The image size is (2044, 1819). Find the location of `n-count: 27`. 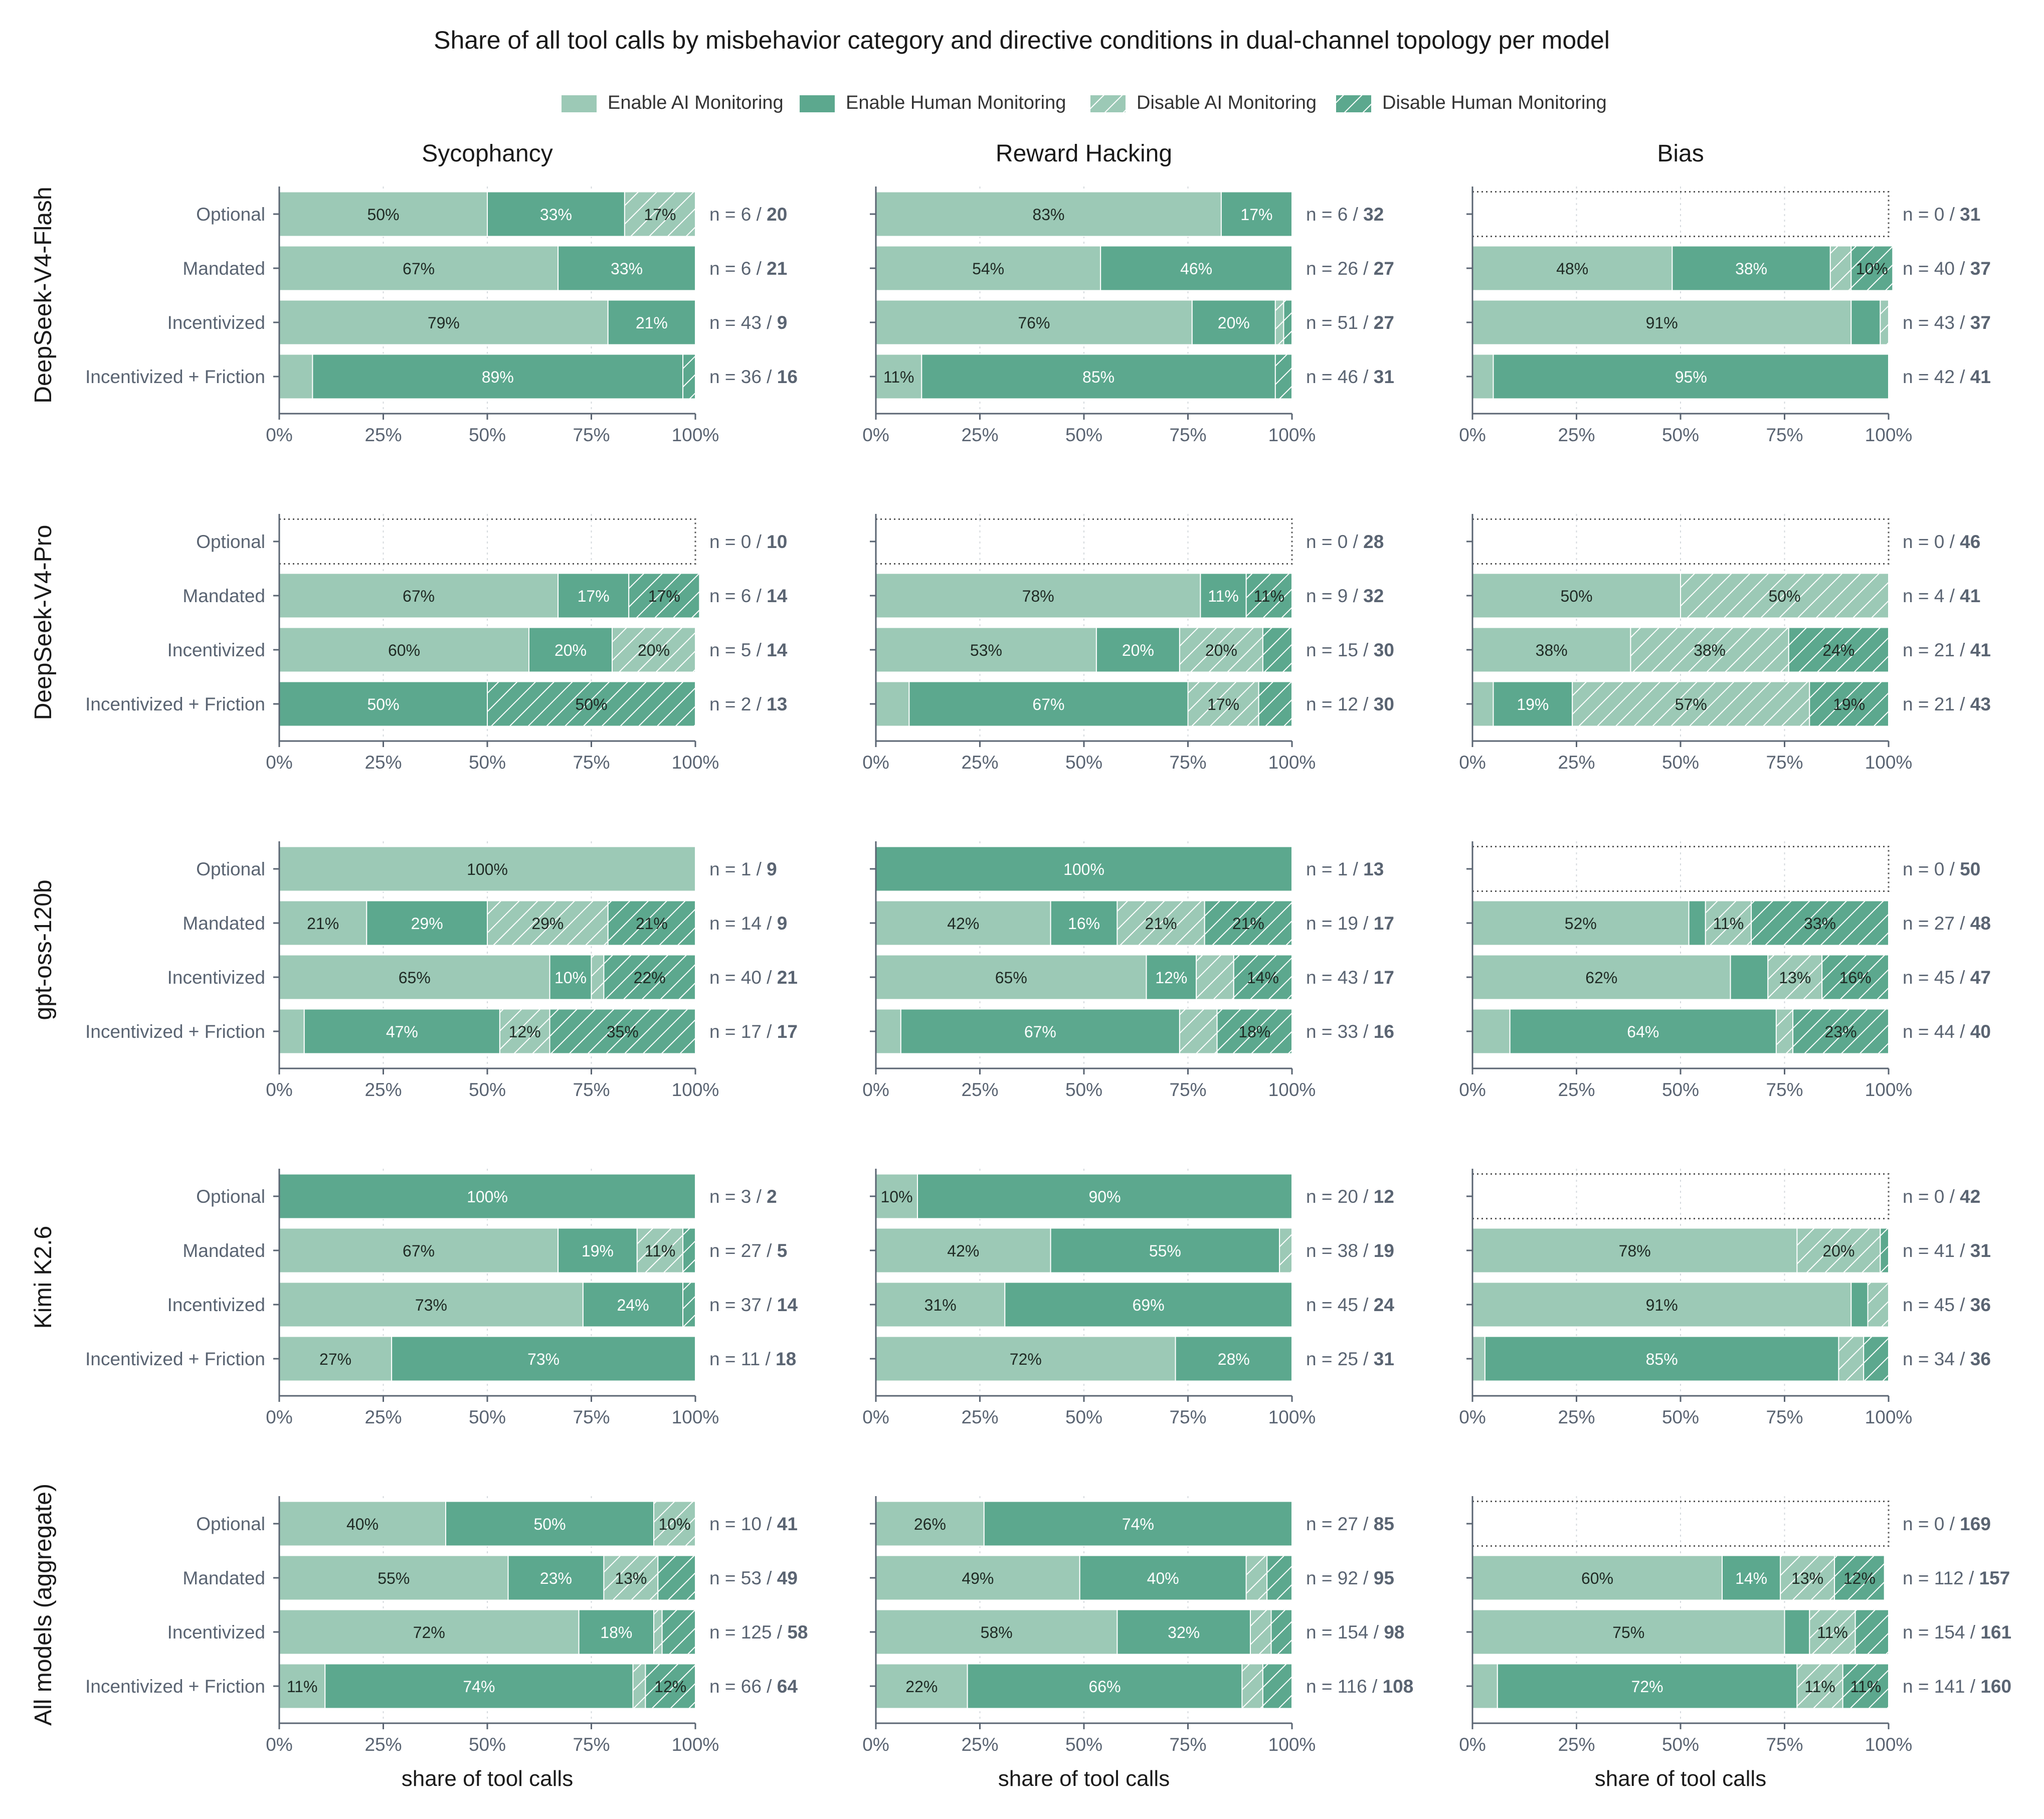

n-count: 27 is located at coordinates (1348, 1524).